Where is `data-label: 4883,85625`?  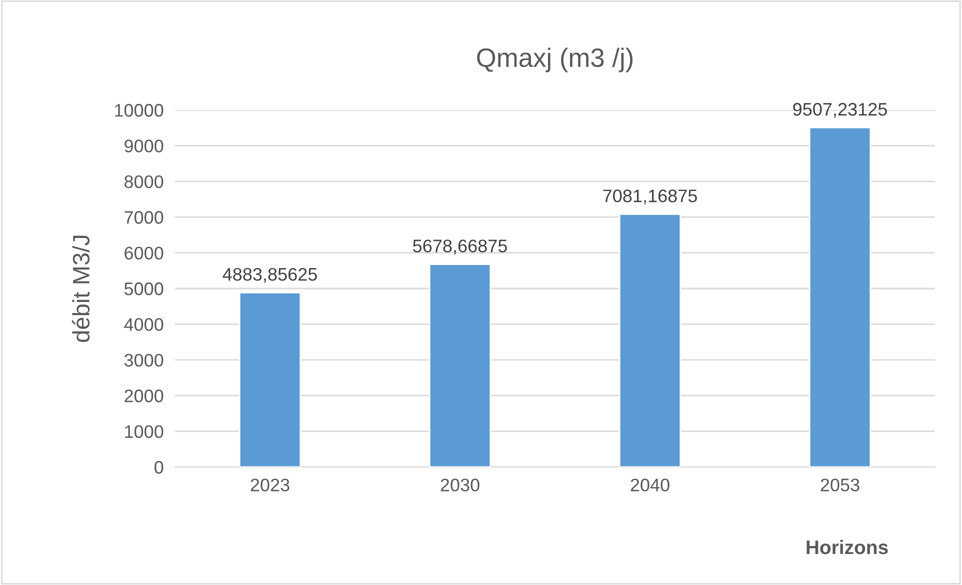
data-label: 4883,85625 is located at coordinates (269, 275).